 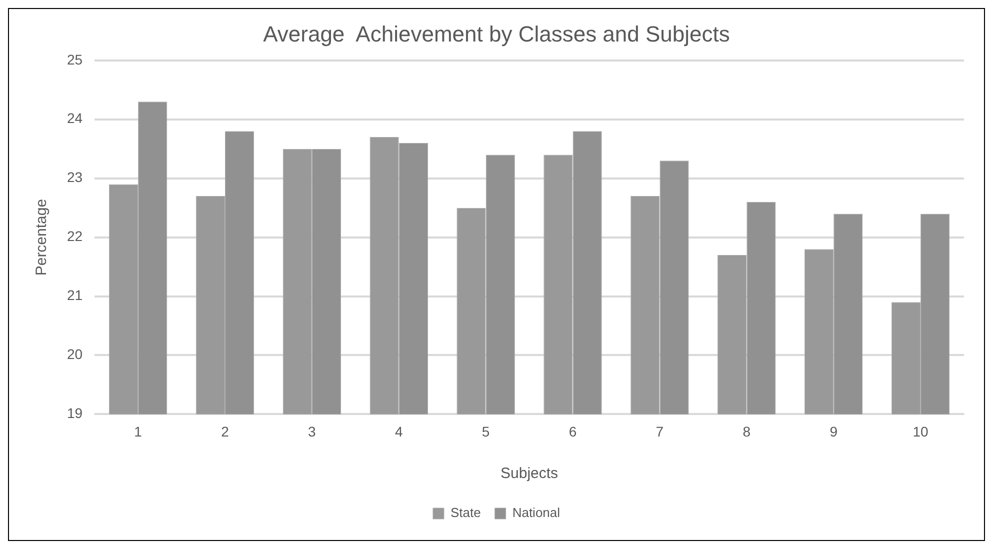 What do you see at coordinates (138, 431) in the screenshot?
I see `x-tick-label: 1` at bounding box center [138, 431].